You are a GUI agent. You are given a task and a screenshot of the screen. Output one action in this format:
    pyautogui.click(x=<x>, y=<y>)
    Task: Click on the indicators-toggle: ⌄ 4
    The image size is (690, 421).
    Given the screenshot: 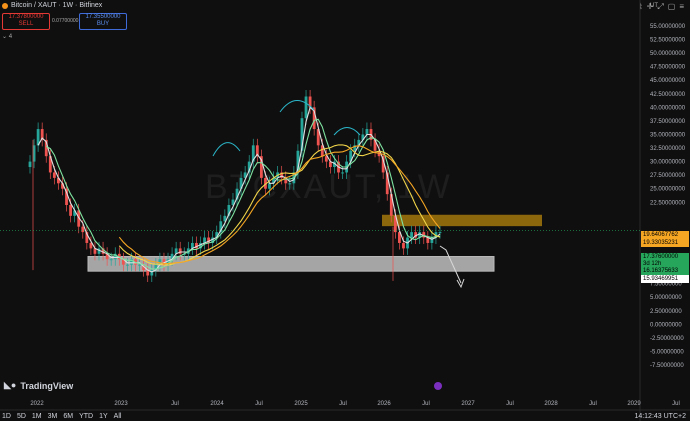 What is the action you would take?
    pyautogui.click(x=7, y=36)
    